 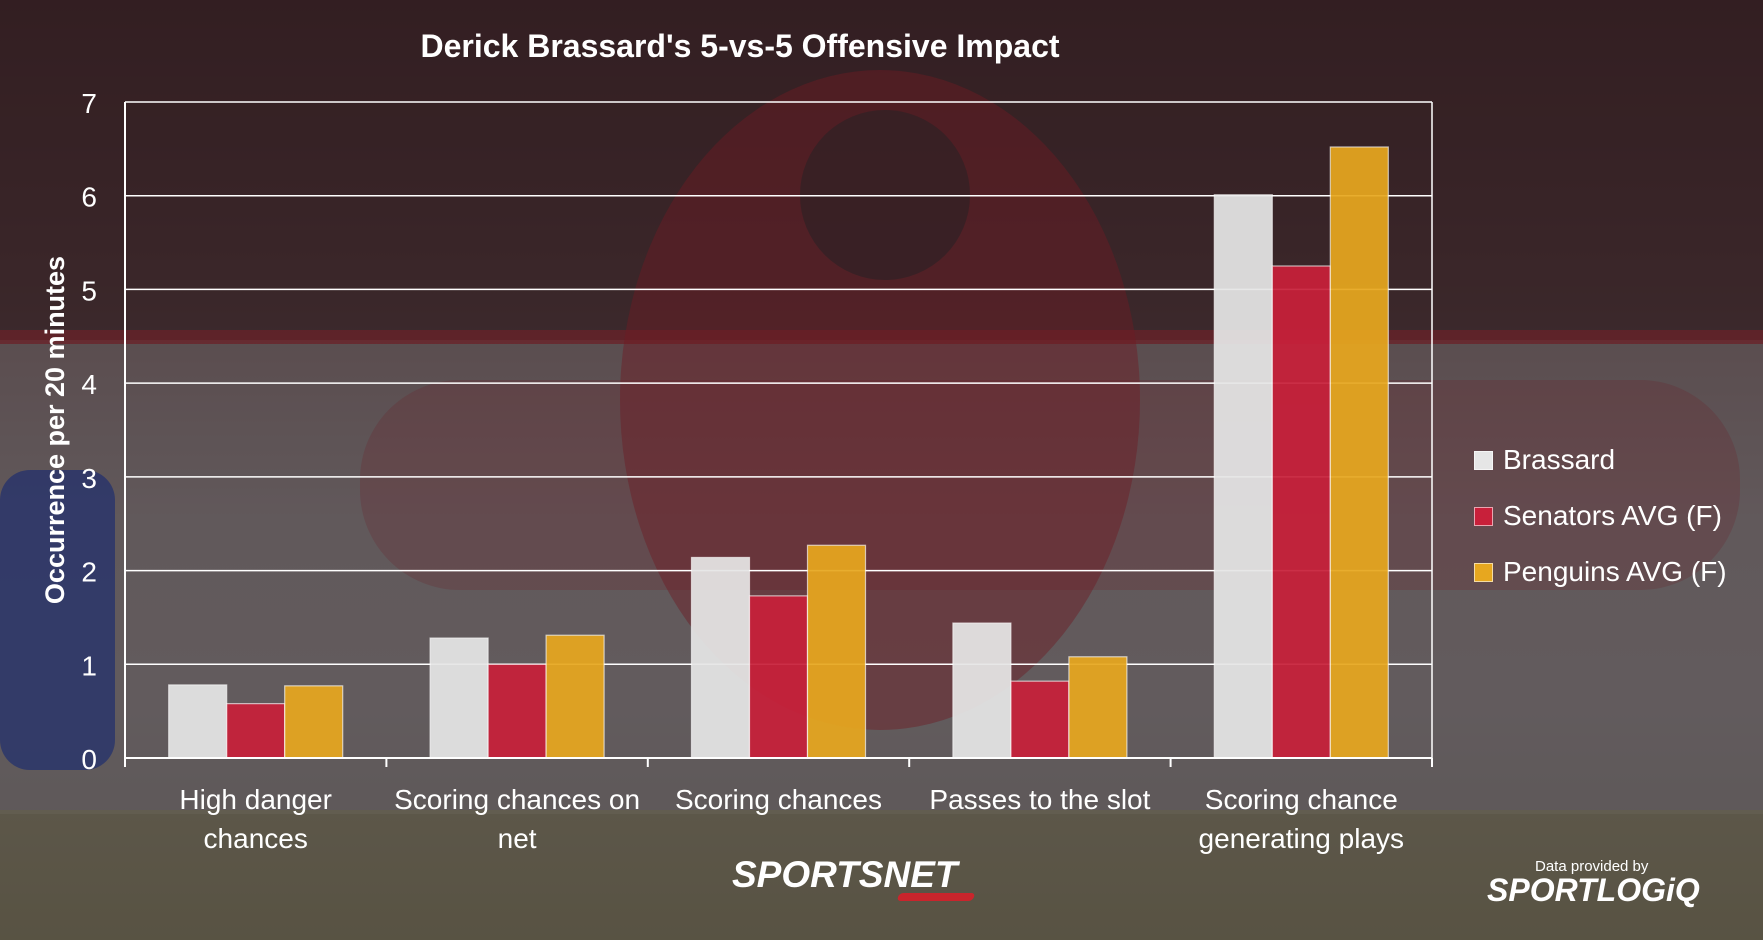 What do you see at coordinates (89, 478) in the screenshot?
I see `y-tick-label: 3` at bounding box center [89, 478].